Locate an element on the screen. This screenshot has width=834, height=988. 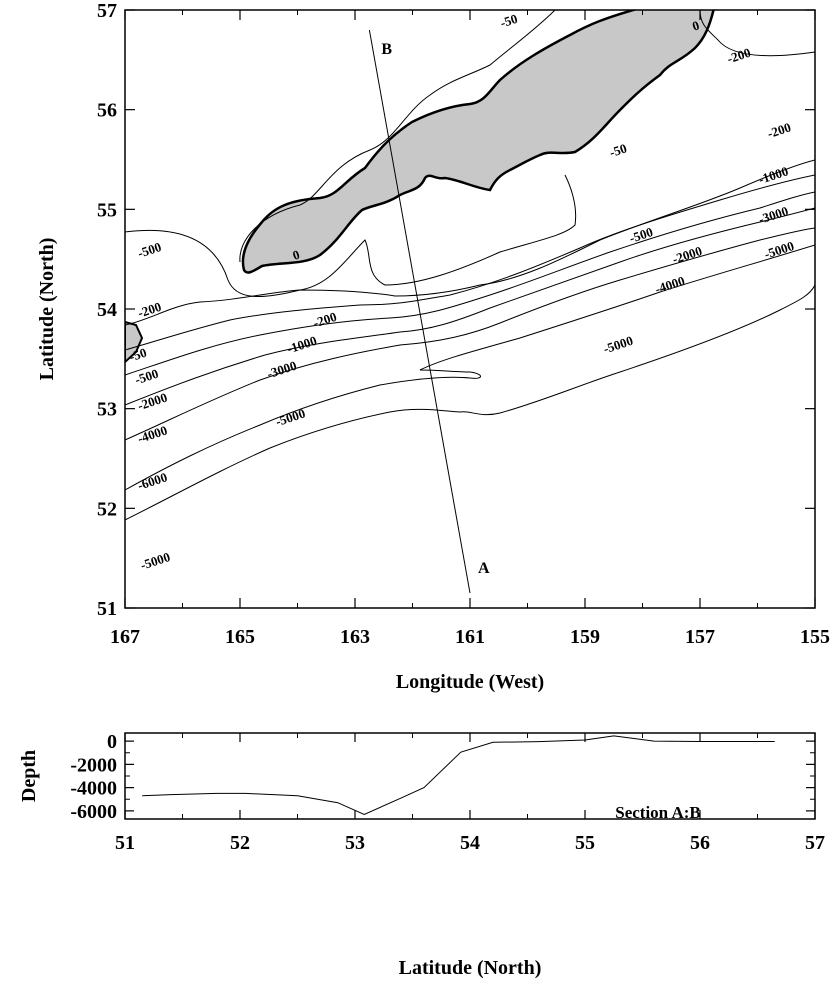
section-line-ab is located at coordinates (419, 311).